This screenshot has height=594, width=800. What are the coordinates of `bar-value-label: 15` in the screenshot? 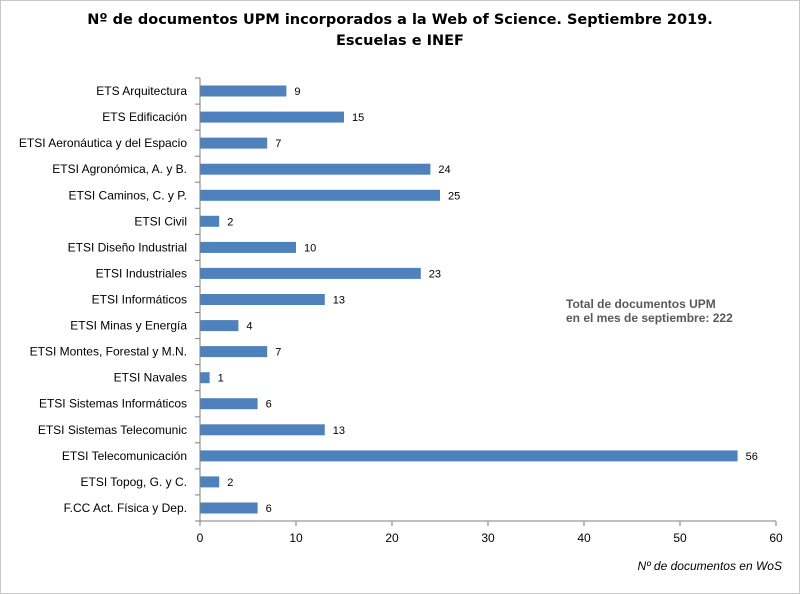 It's located at (358, 118).